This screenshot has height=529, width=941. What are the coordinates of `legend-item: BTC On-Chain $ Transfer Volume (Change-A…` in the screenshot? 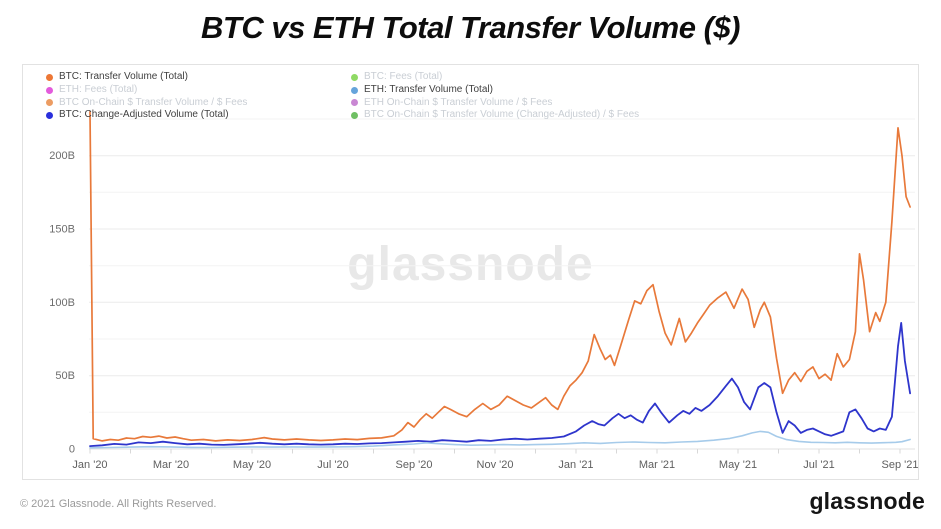 It's located at (495, 115).